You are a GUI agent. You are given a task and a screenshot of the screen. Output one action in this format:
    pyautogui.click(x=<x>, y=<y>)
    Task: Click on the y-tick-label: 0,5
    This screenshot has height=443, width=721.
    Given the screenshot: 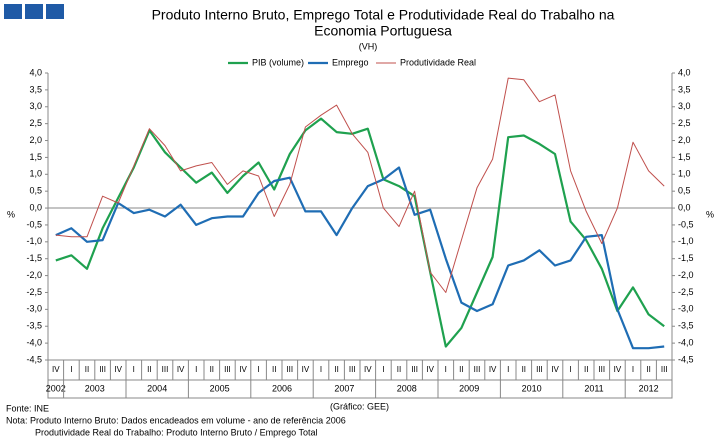 What is the action you would take?
    pyautogui.click(x=35, y=191)
    